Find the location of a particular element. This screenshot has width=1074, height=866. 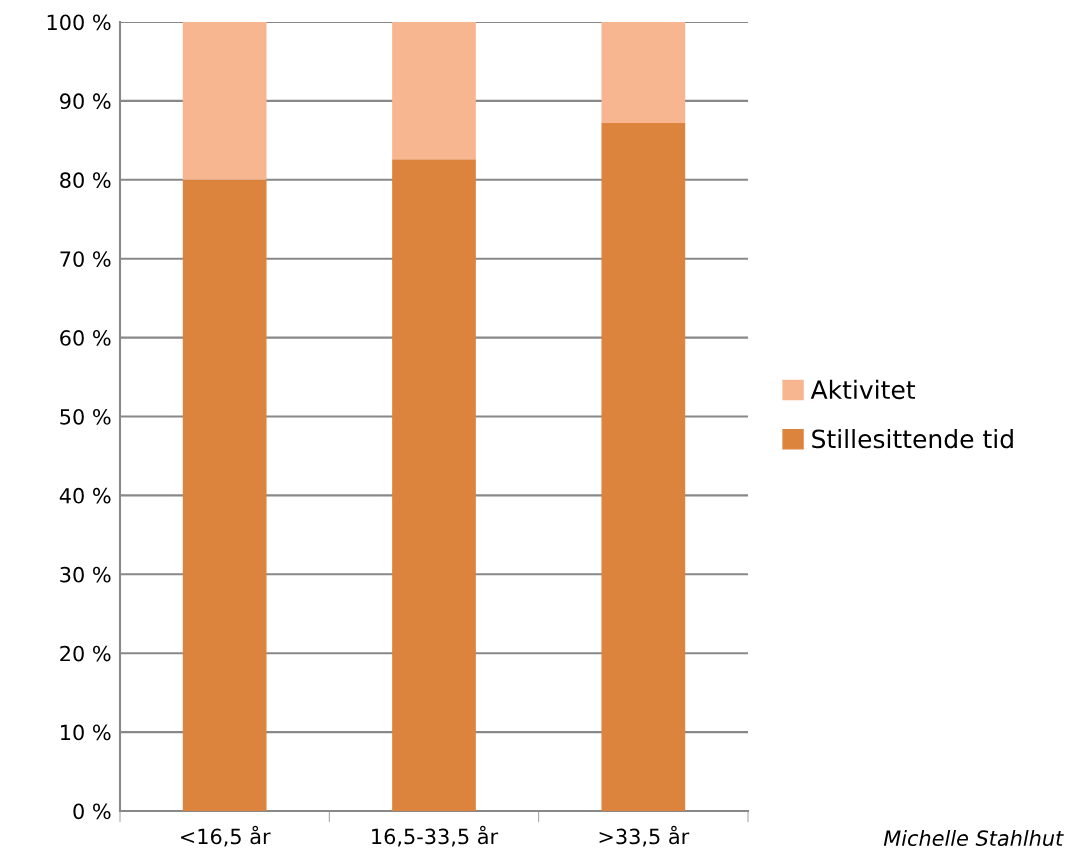

legend-label: Aktivitet is located at coordinates (863, 389).